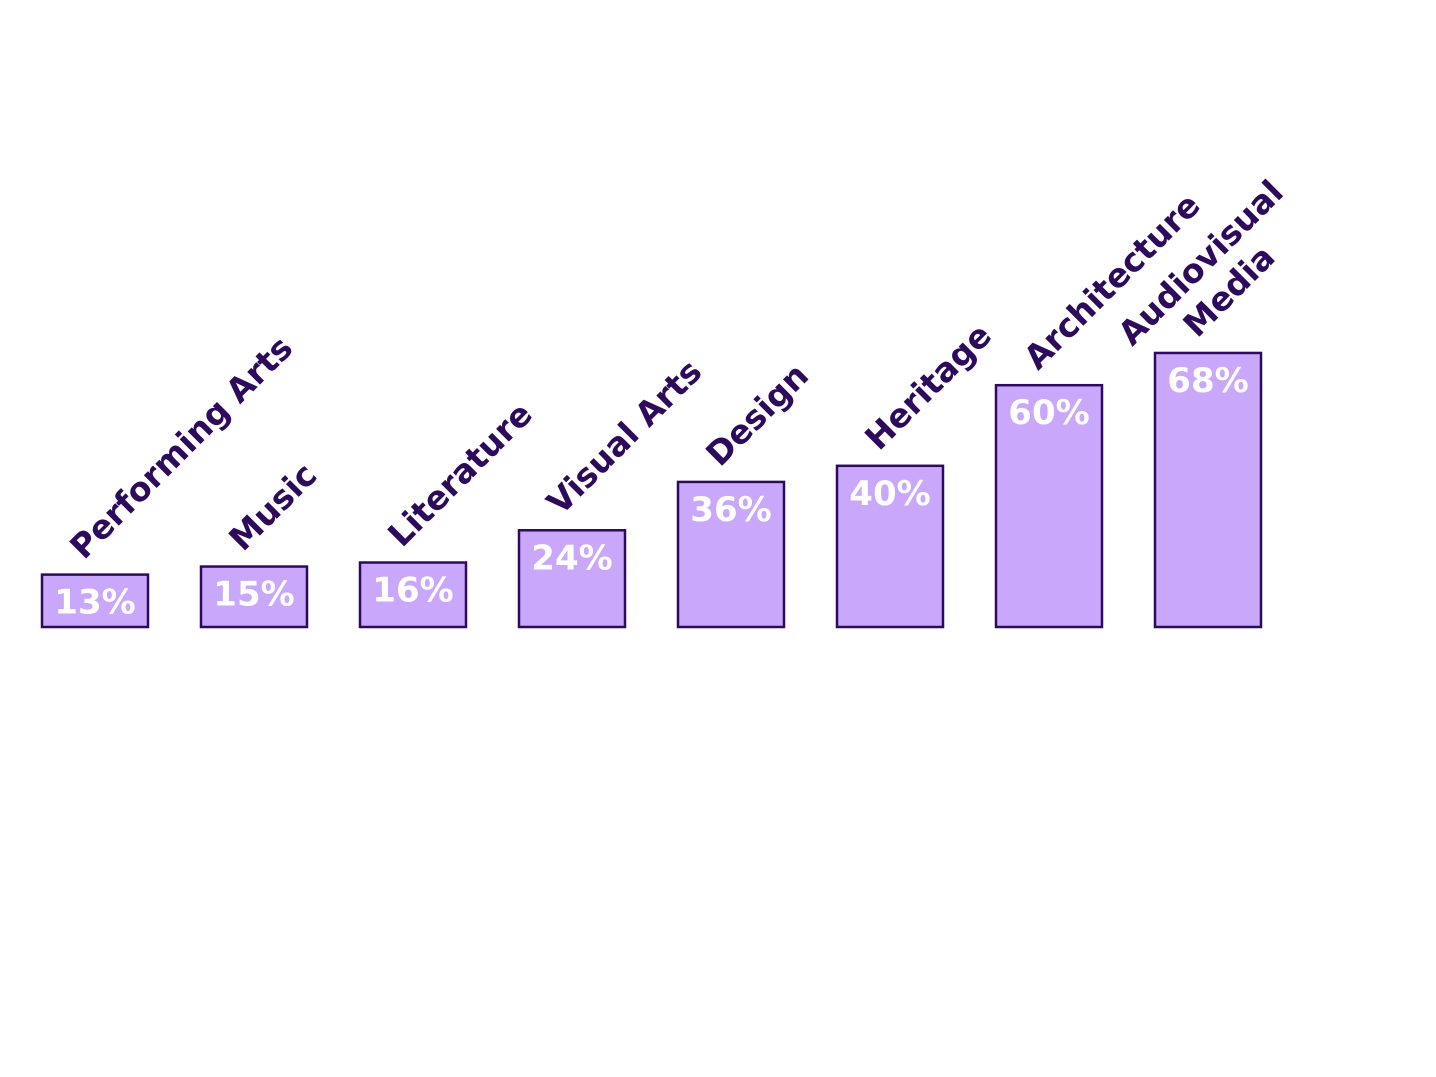 This screenshot has width=1436, height=1077. What do you see at coordinates (889, 494) in the screenshot?
I see `bar-value-label: 40%` at bounding box center [889, 494].